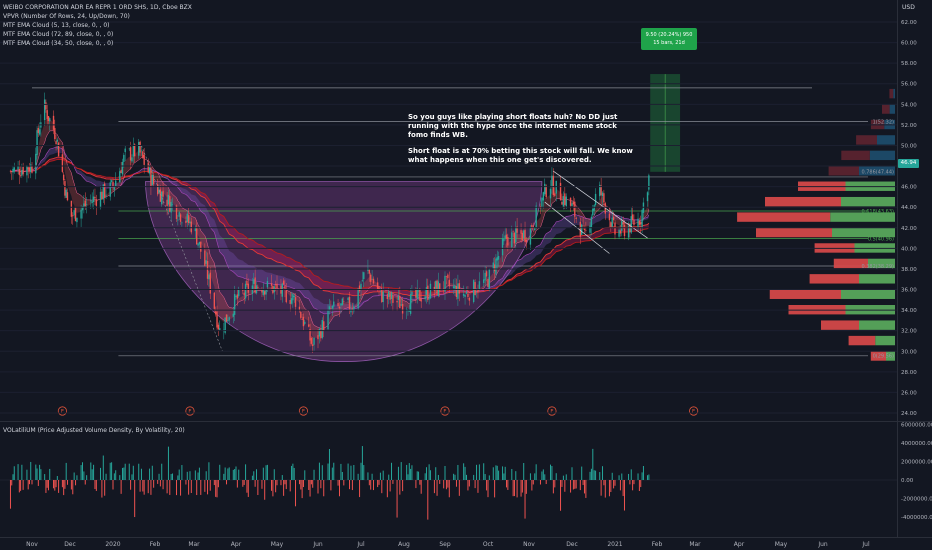 This screenshot has height=550, width=932. What do you see at coordinates (909, 229) in the screenshot?
I see `price-tick-label: 42.00` at bounding box center [909, 229].